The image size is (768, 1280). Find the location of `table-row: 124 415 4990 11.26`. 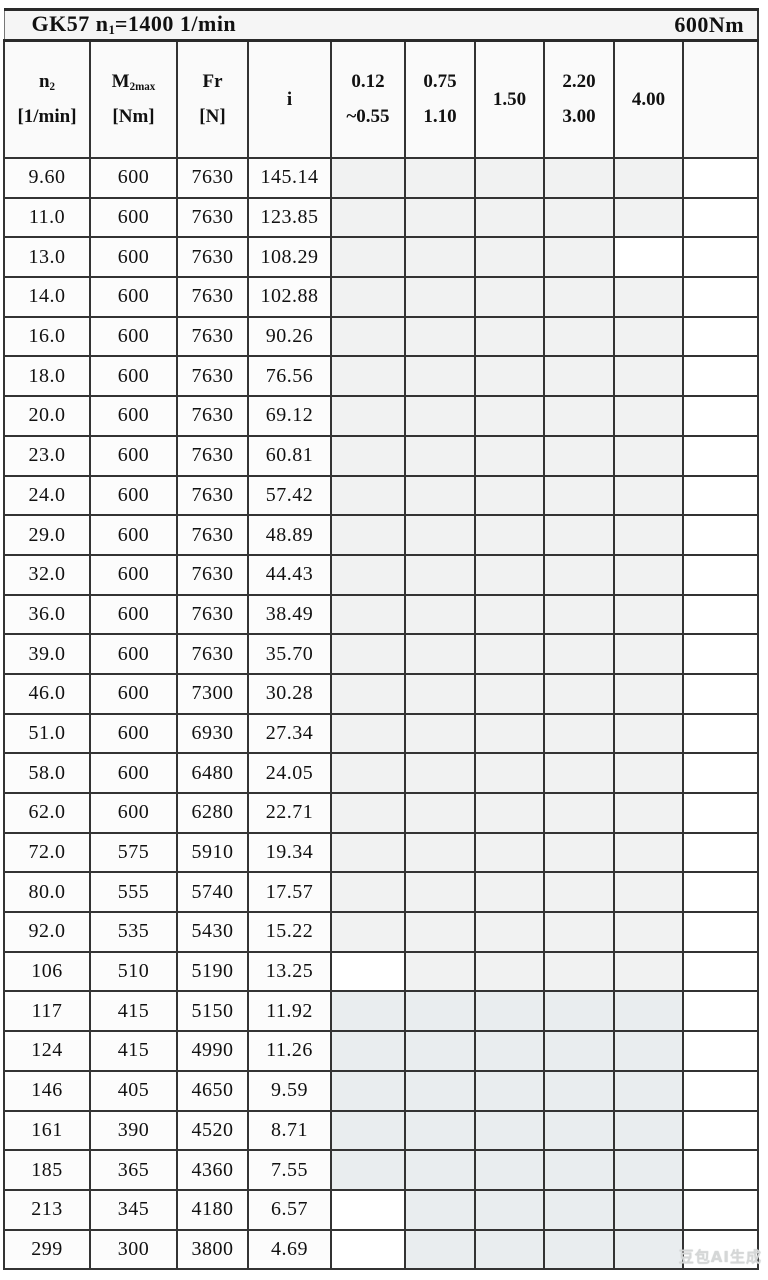

table-row: 124 415 4990 11.26 is located at coordinates (381, 1051).